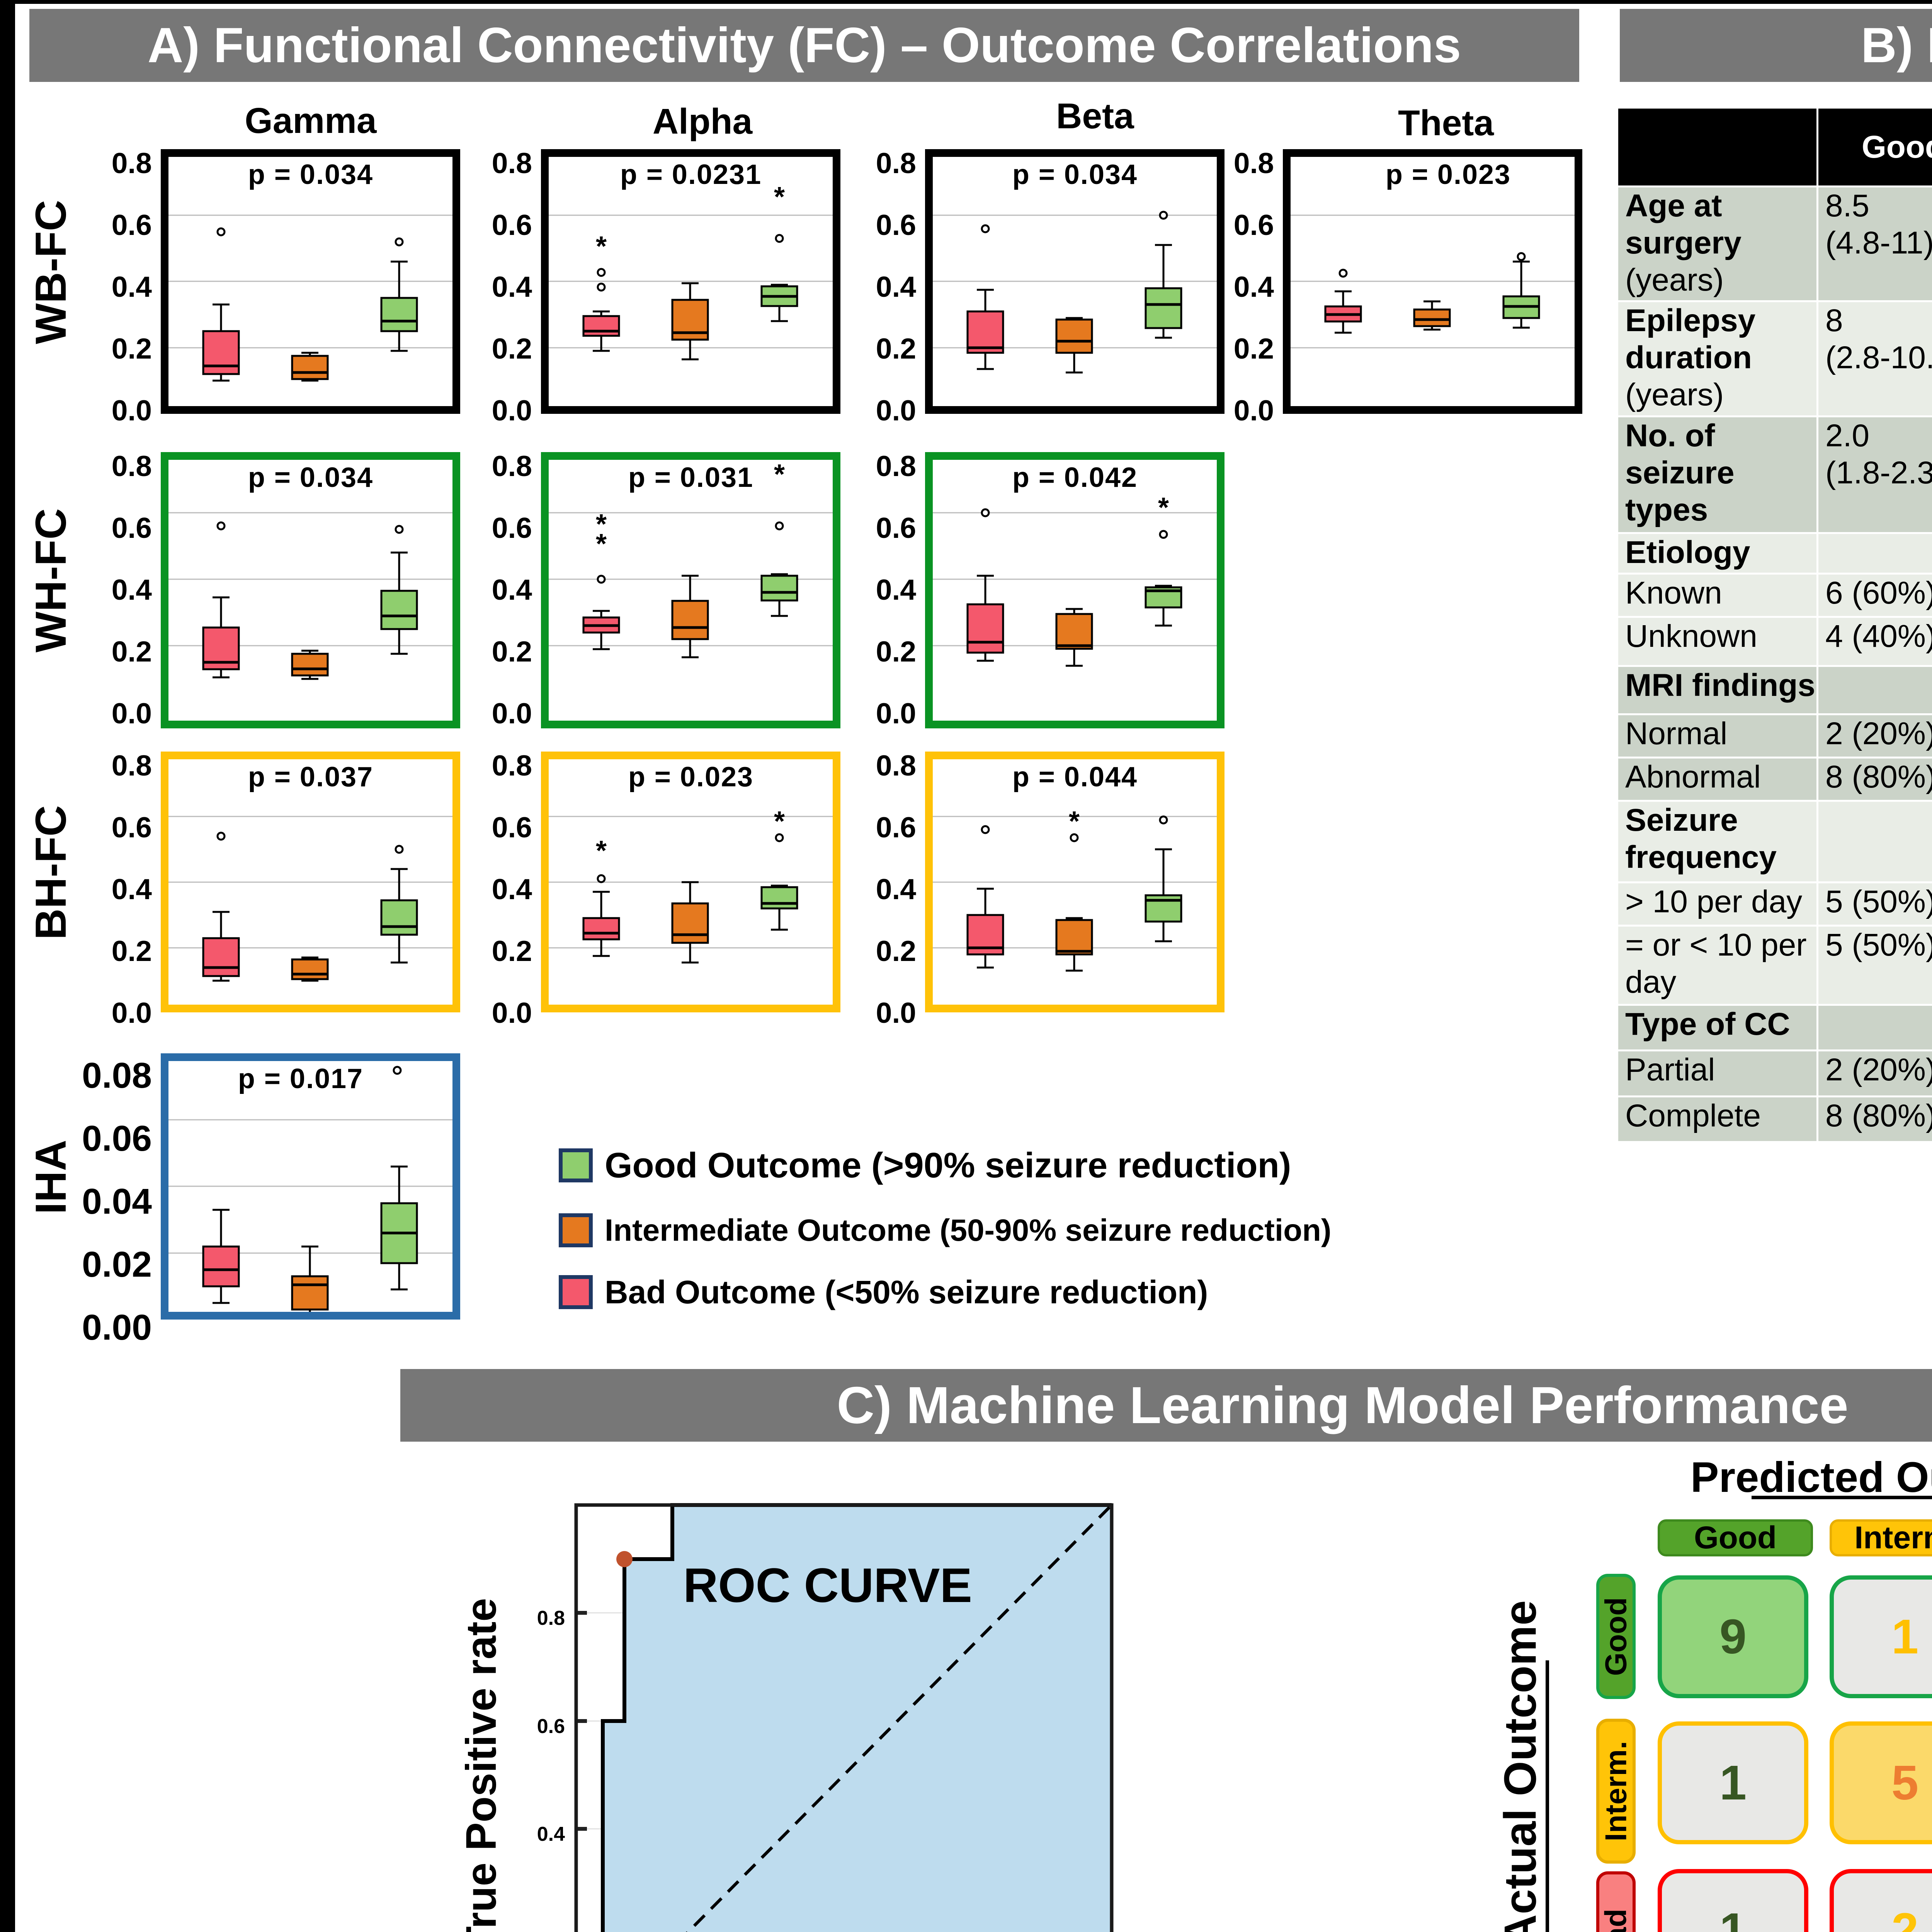 The height and width of the screenshot is (1932, 1932). What do you see at coordinates (691, 175) in the screenshot?
I see `svg-text: p = 0.0231` at bounding box center [691, 175].